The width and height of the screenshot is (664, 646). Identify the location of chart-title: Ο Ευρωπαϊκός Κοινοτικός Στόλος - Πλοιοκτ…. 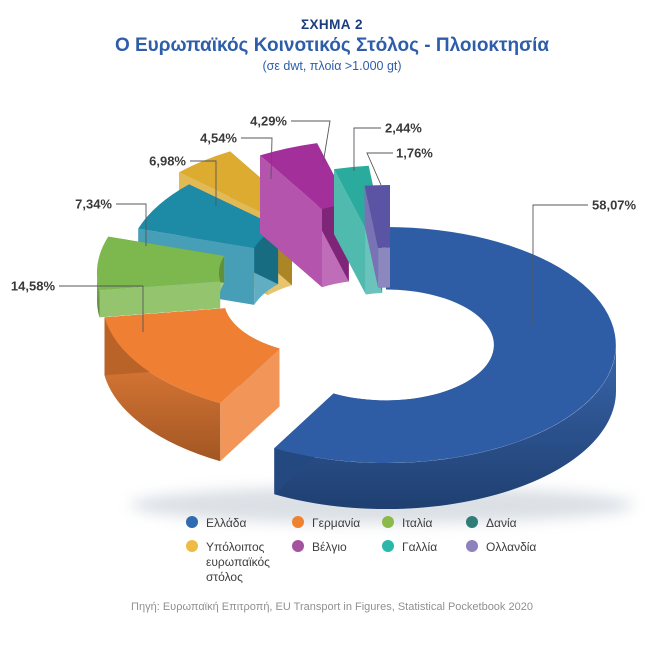
(332, 45).